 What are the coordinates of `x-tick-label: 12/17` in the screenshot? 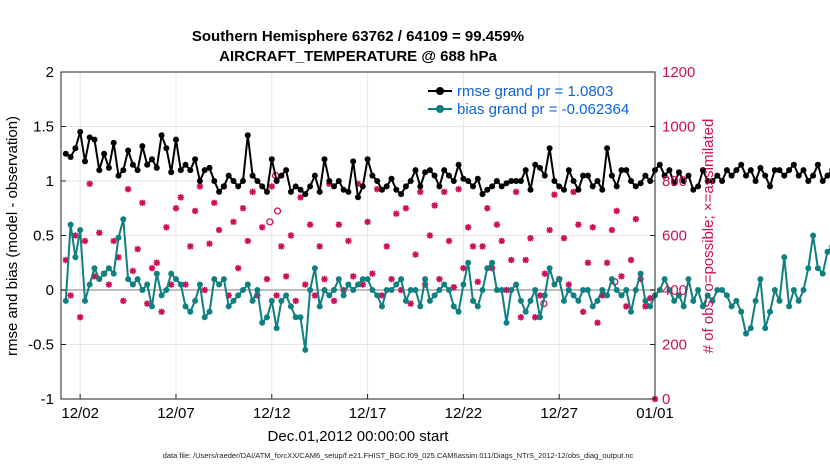 It's located at (368, 413).